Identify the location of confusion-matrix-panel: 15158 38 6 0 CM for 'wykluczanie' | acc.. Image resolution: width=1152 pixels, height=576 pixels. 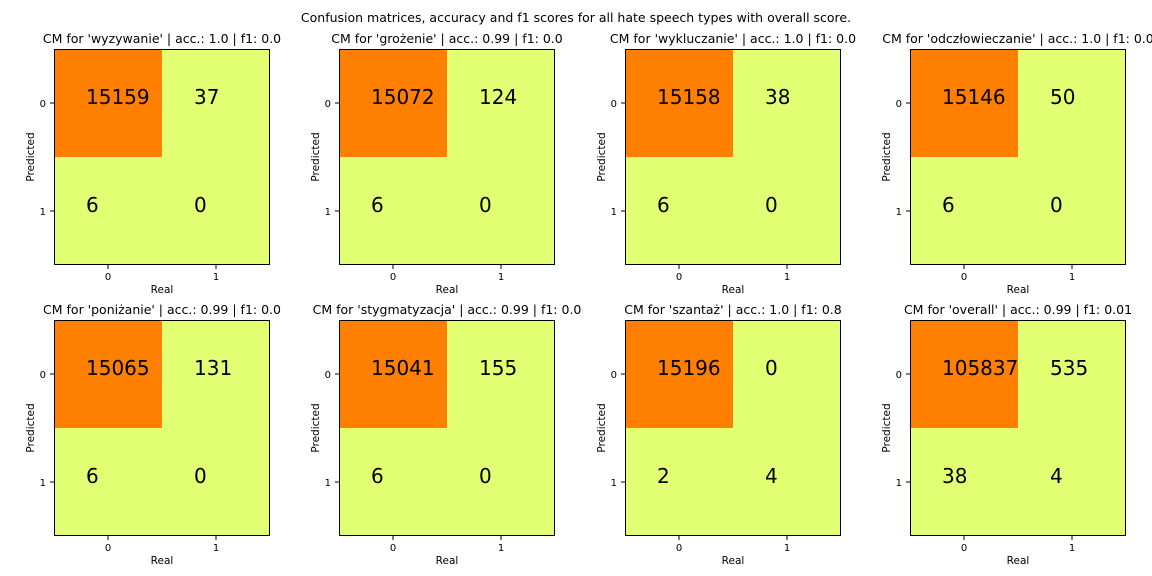
(726, 163).